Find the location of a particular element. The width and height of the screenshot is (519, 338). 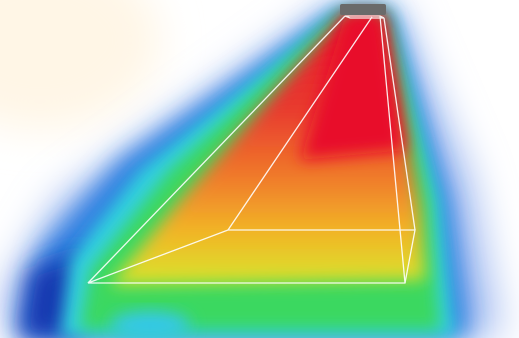

light-fixture is located at coordinates (363, 9).